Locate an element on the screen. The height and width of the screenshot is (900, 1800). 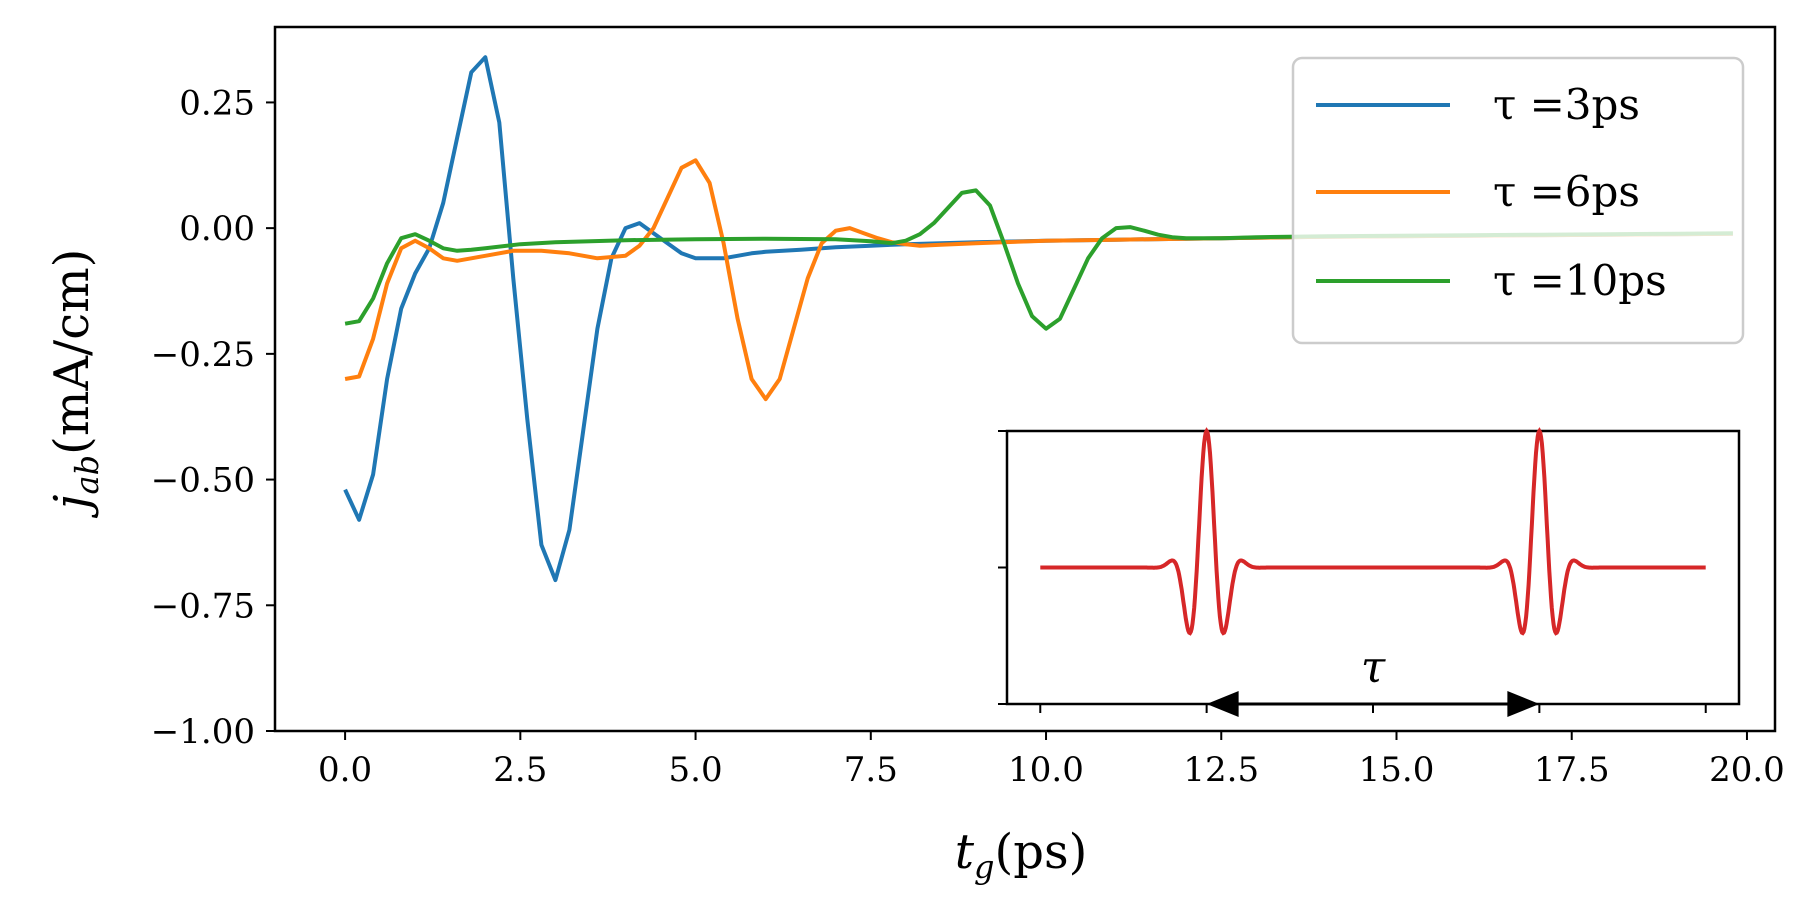
x-tick-label-10p0: 10.0 is located at coordinates (1046, 770).